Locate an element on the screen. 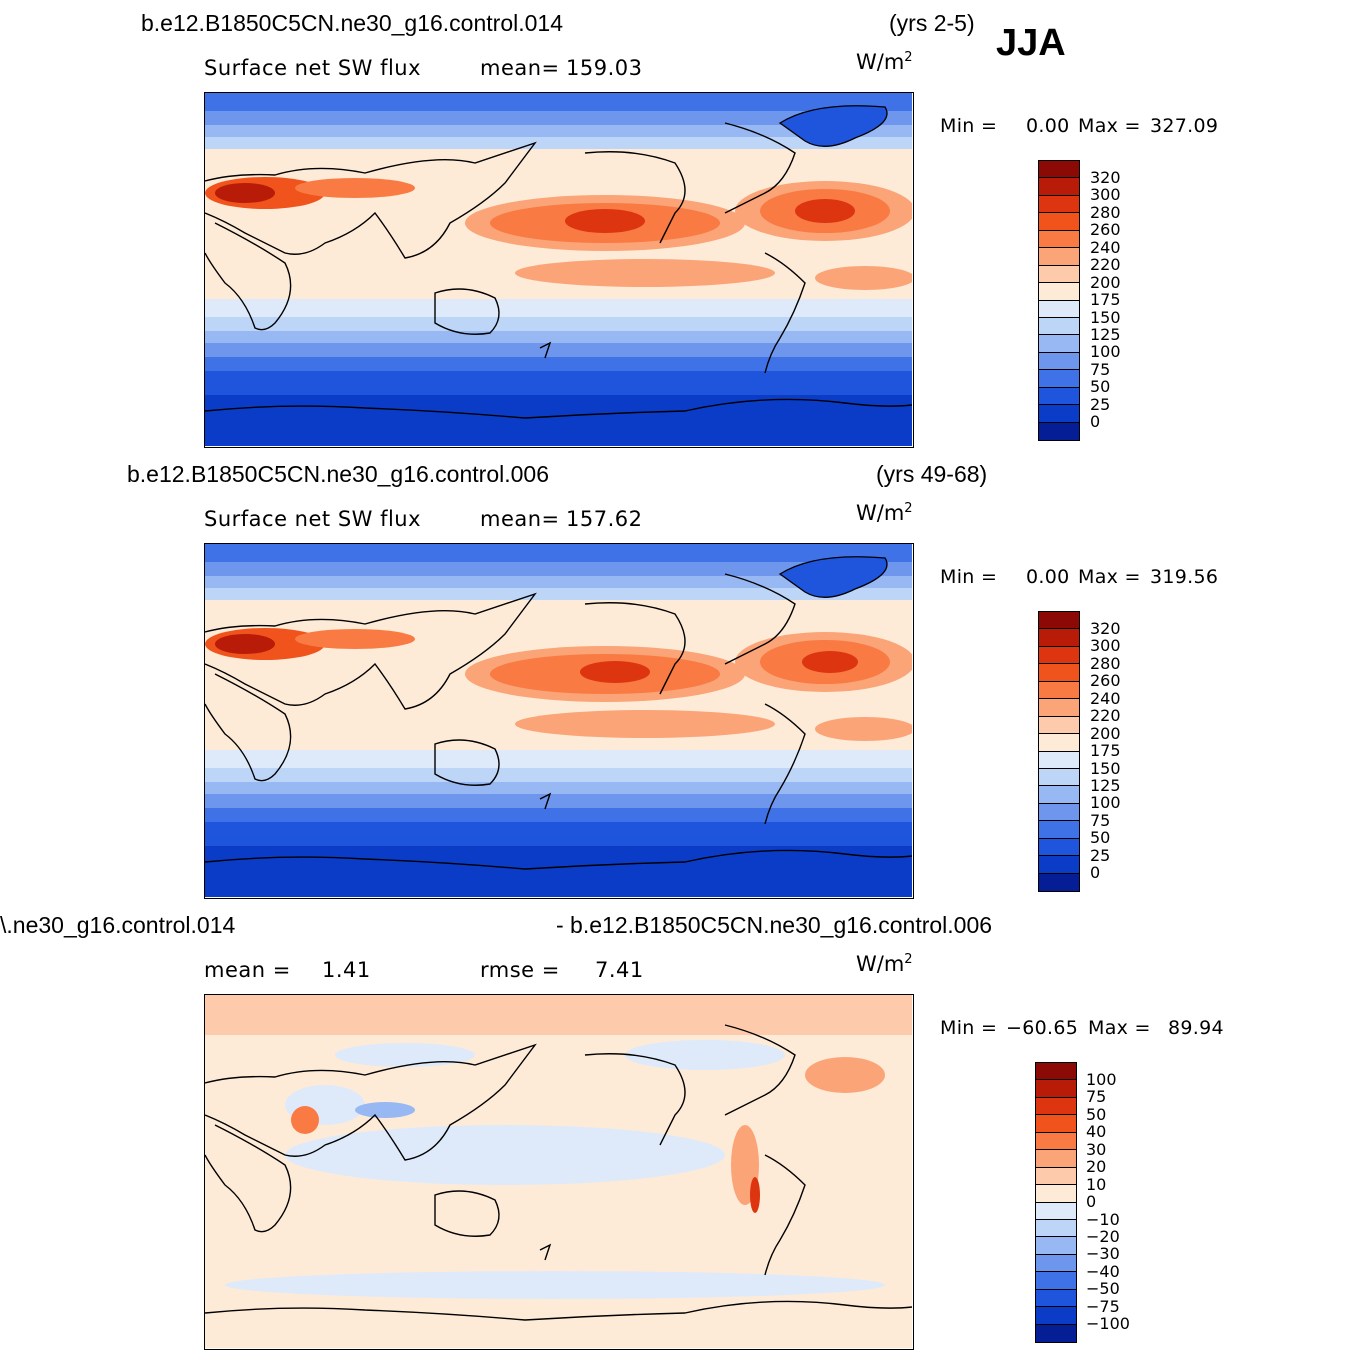  panel3-min-label: Min = is located at coordinates (969, 1028).